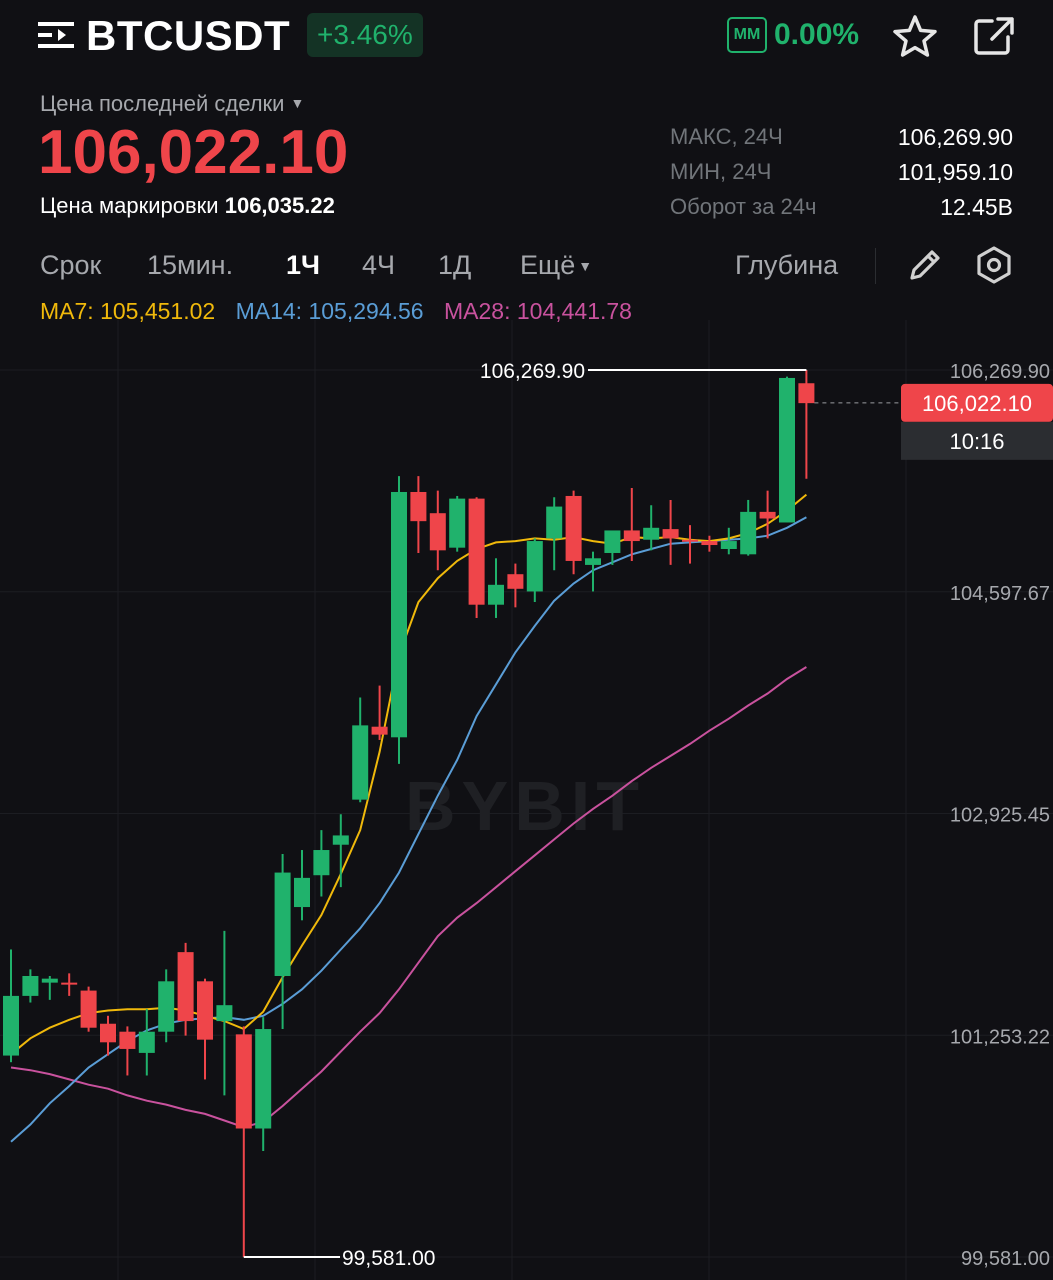 The image size is (1053, 1280). What do you see at coordinates (172, 105) in the screenshot?
I see `last-price-selector: Цена последней сделки ▼` at bounding box center [172, 105].